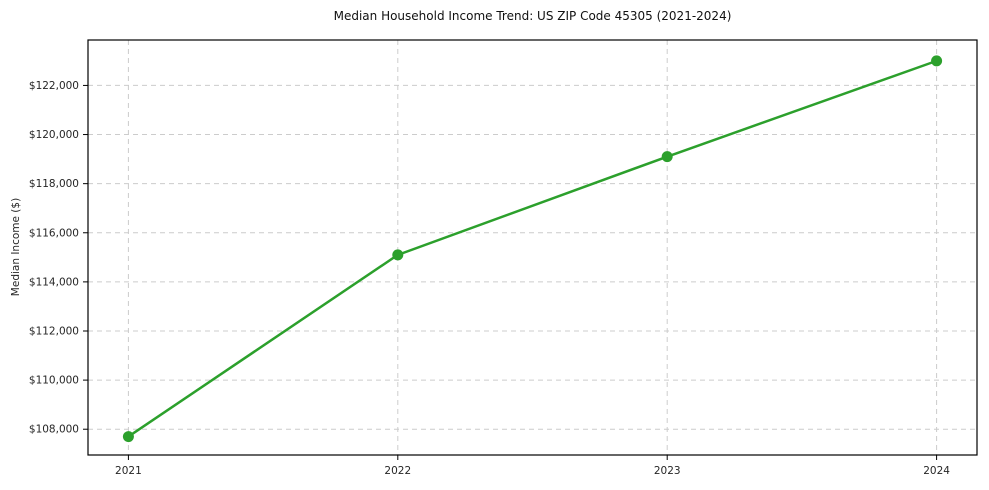  Describe the element at coordinates (397, 471) in the screenshot. I see `x-tick-label: 2022` at that location.